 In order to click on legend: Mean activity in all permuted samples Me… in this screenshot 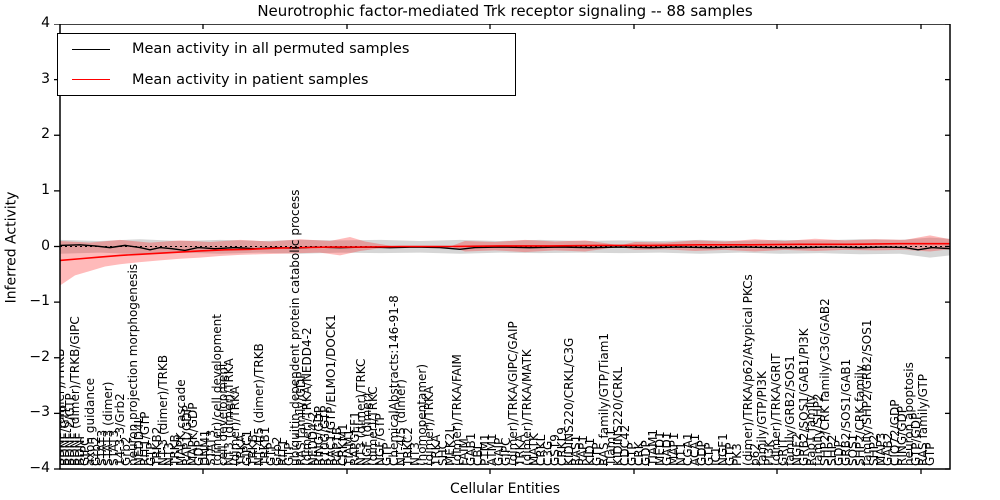, I will do `click(286, 64)`.